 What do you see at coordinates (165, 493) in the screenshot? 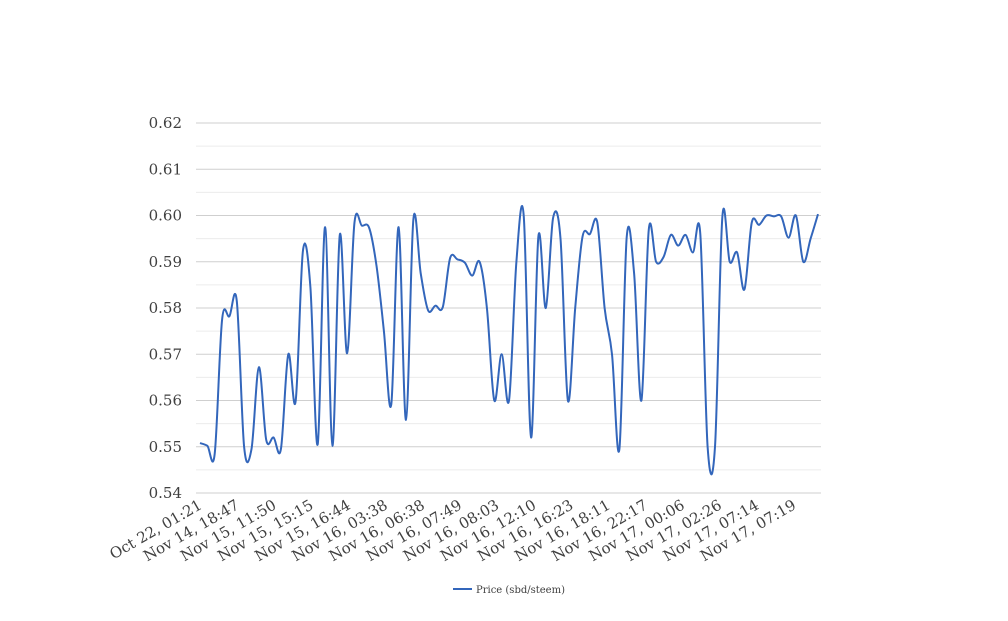
I see `y-tick-label: 0.54` at bounding box center [165, 493].